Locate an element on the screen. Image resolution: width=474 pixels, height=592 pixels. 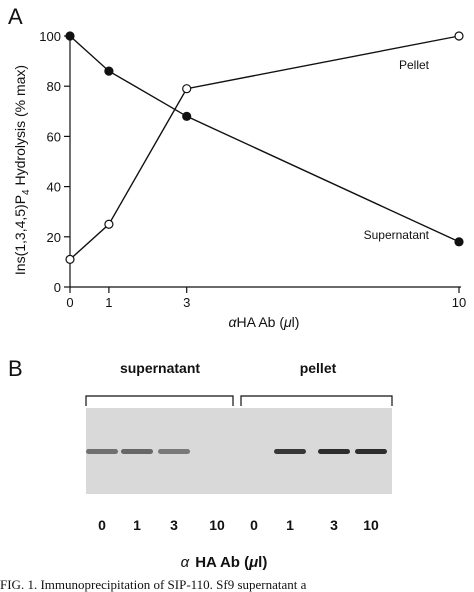
y-ticks: 0 20 40 60 80 100 is located at coordinates (54, 162).